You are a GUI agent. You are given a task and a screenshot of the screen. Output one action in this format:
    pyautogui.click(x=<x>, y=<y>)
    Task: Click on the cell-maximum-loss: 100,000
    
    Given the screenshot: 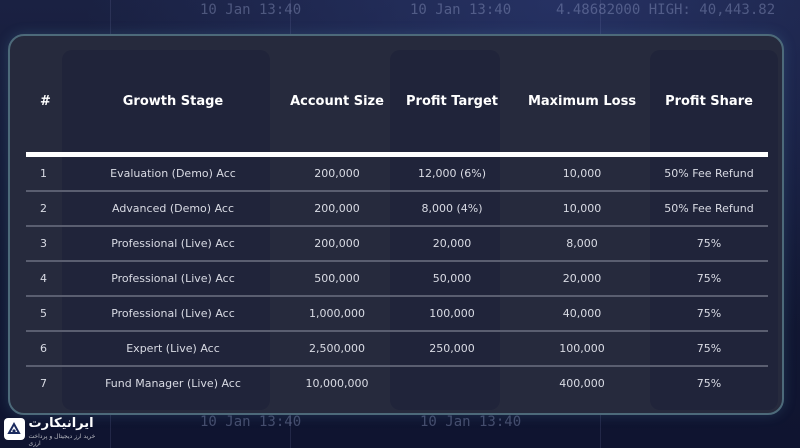 What is the action you would take?
    pyautogui.click(x=582, y=349)
    